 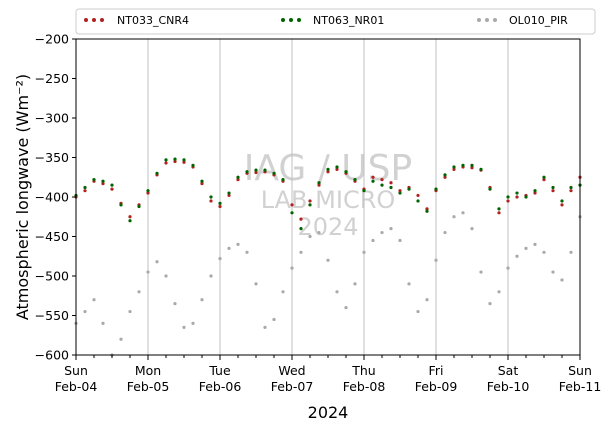 What do you see at coordinates (363, 370) in the screenshot?
I see `x-tick-label-day: Thu` at bounding box center [363, 370].